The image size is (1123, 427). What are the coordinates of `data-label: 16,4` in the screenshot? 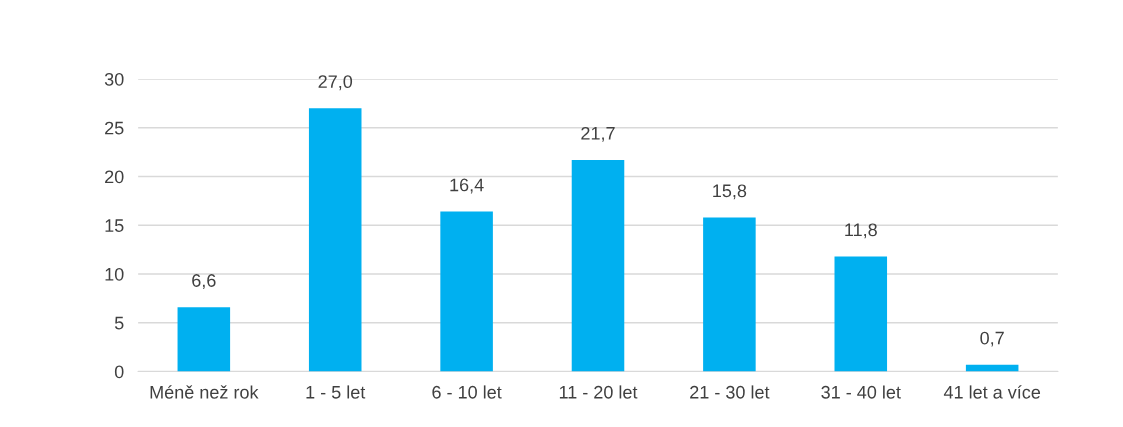 It's located at (467, 186).